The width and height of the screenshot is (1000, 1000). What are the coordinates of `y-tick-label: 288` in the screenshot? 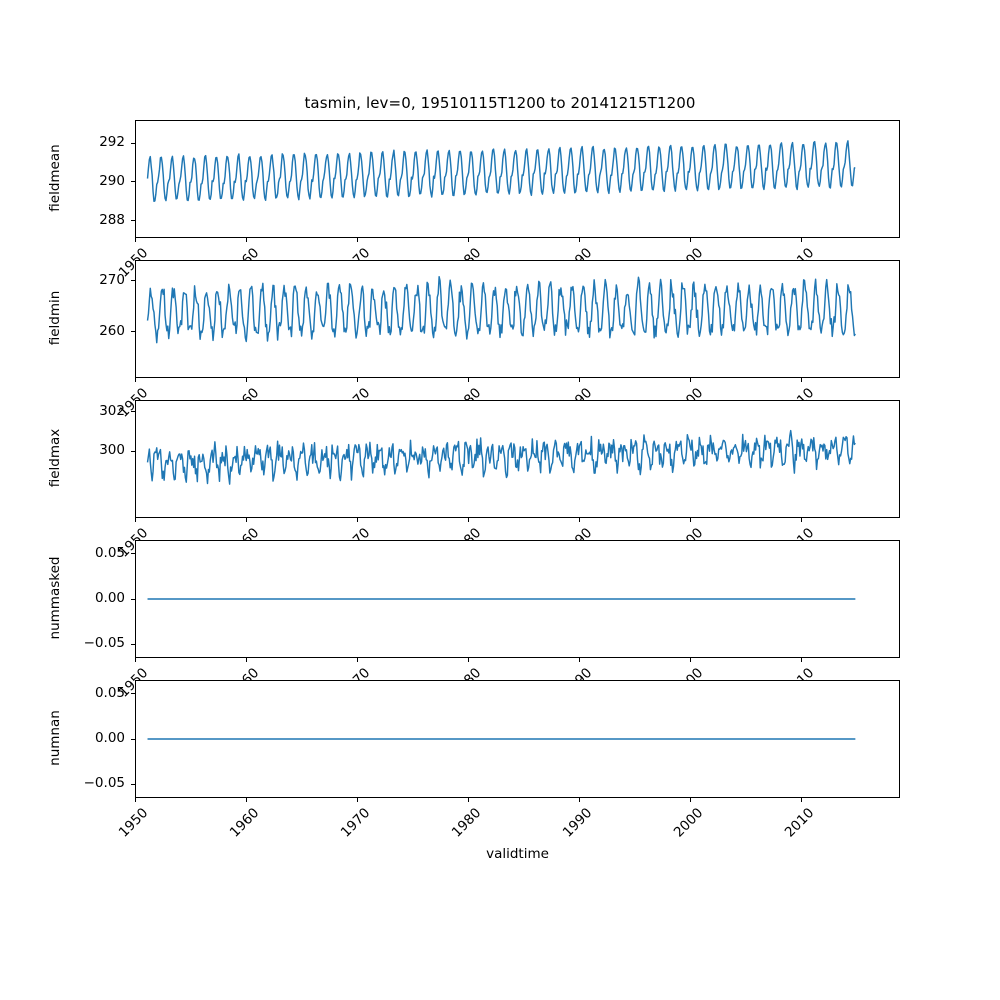 It's located at (112, 219).